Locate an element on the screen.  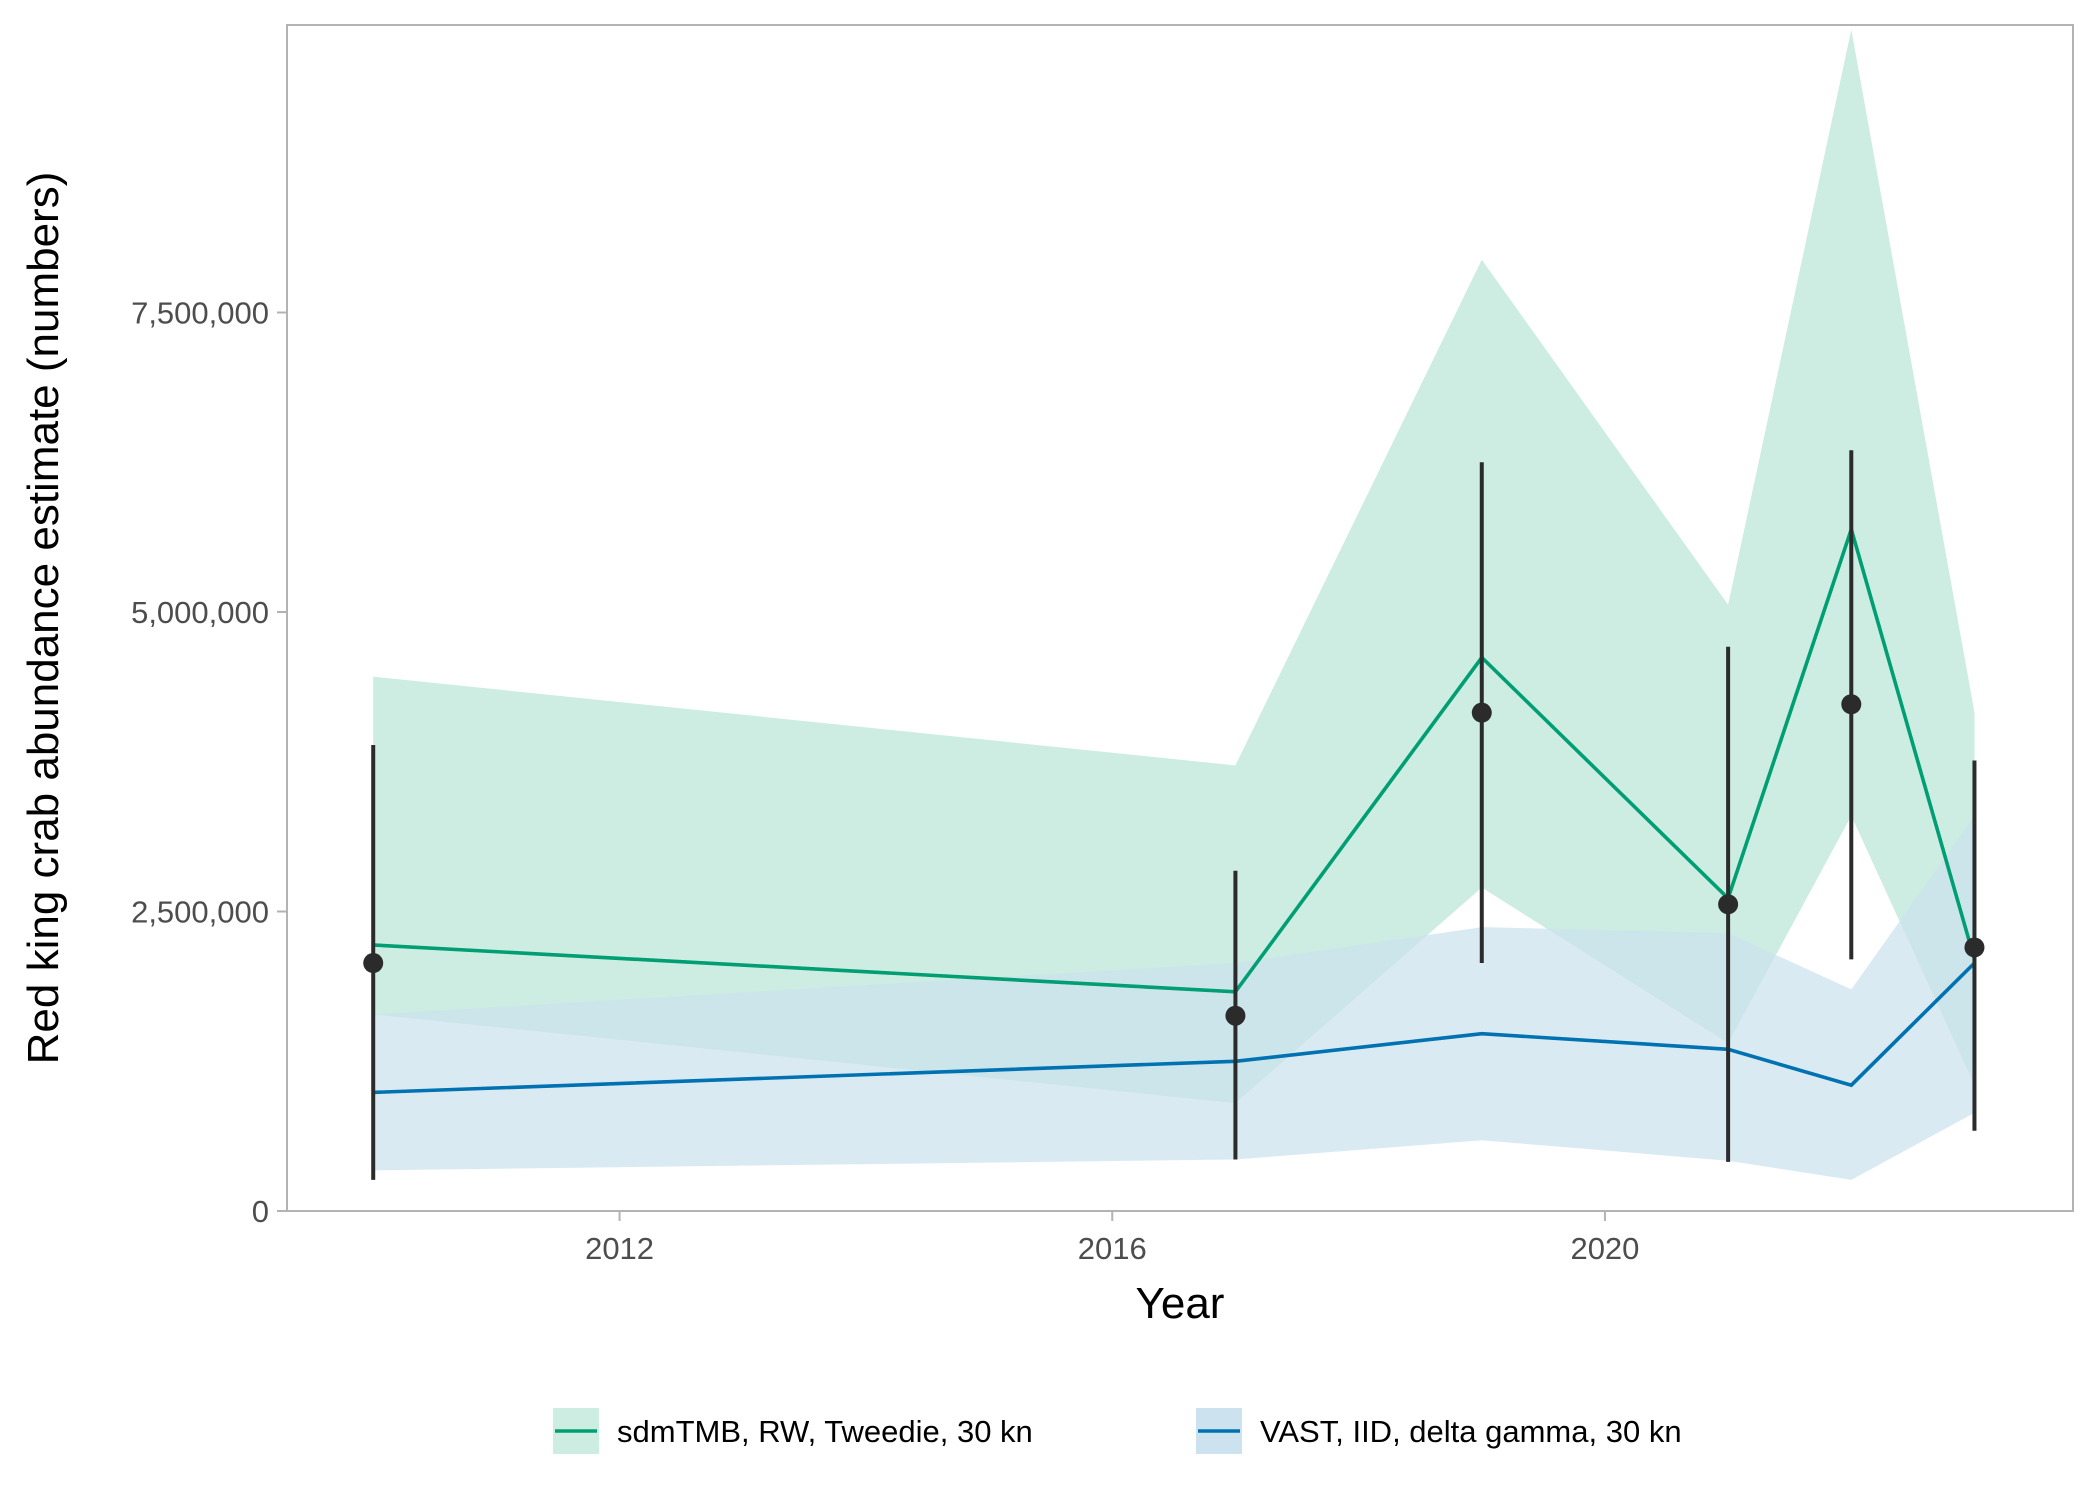
legend-label: sdmTMB, RW, Tweedie, 30 kn is located at coordinates (825, 1431).